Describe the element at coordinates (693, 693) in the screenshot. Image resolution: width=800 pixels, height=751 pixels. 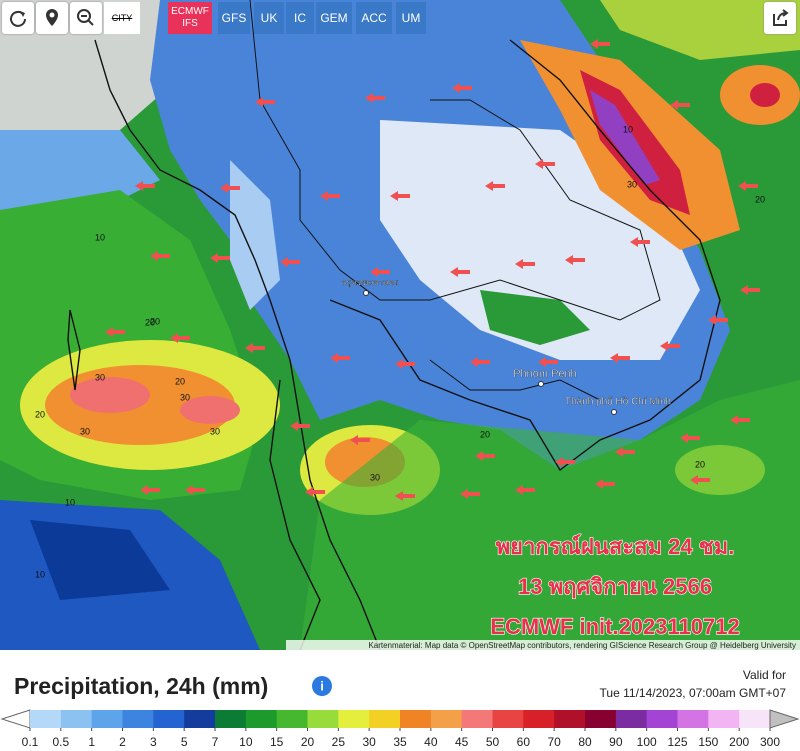
I see `valid-time: Tue 11/14/2023, 07:00am GMT+07` at that location.